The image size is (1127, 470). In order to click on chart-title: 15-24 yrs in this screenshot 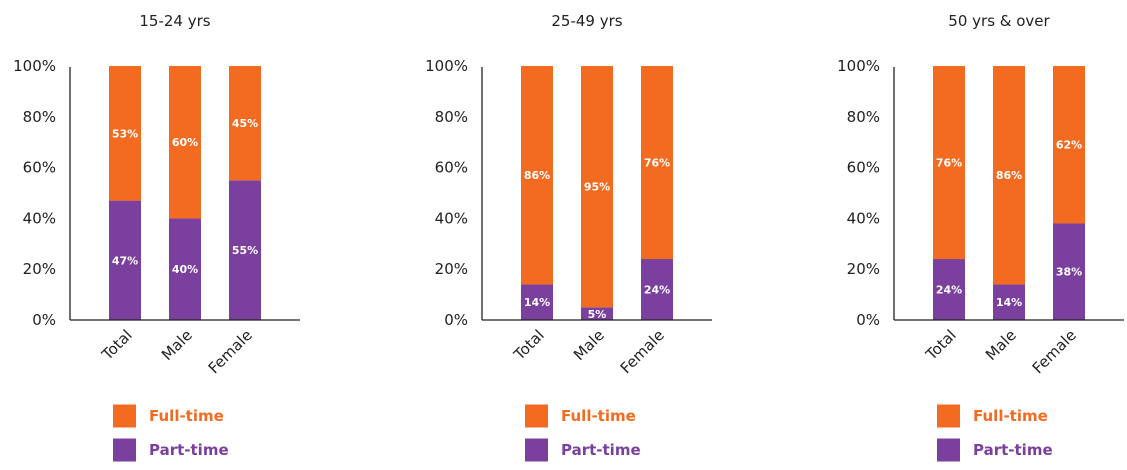, I will do `click(174, 21)`.